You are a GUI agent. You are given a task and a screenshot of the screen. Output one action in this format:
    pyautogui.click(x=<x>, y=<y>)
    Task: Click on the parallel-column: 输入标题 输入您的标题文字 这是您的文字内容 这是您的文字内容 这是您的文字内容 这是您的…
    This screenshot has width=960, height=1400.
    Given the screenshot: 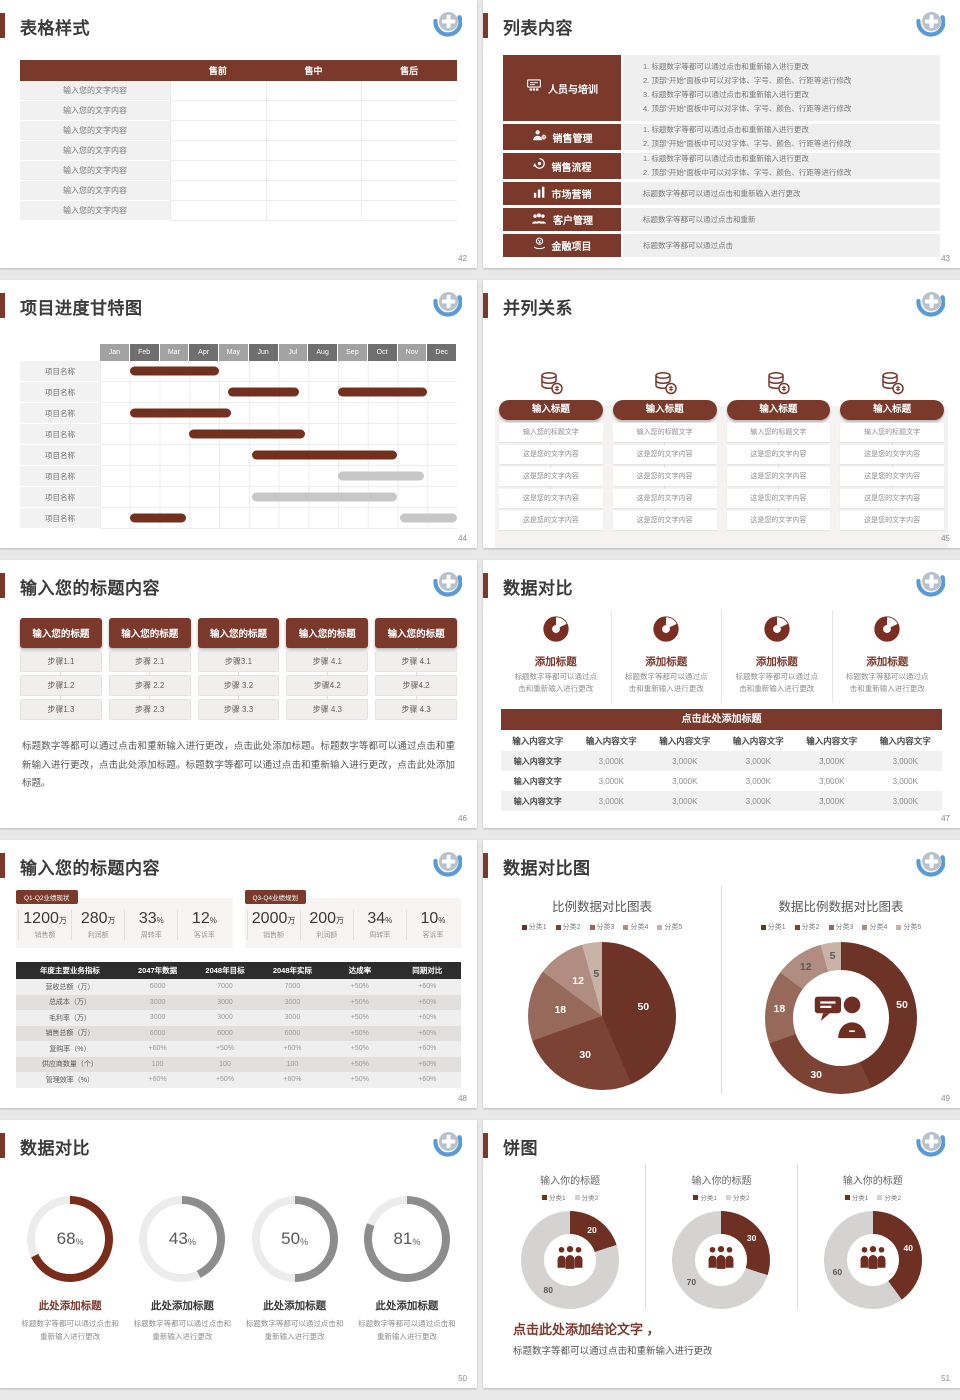 What is the action you would take?
    pyautogui.click(x=551, y=450)
    